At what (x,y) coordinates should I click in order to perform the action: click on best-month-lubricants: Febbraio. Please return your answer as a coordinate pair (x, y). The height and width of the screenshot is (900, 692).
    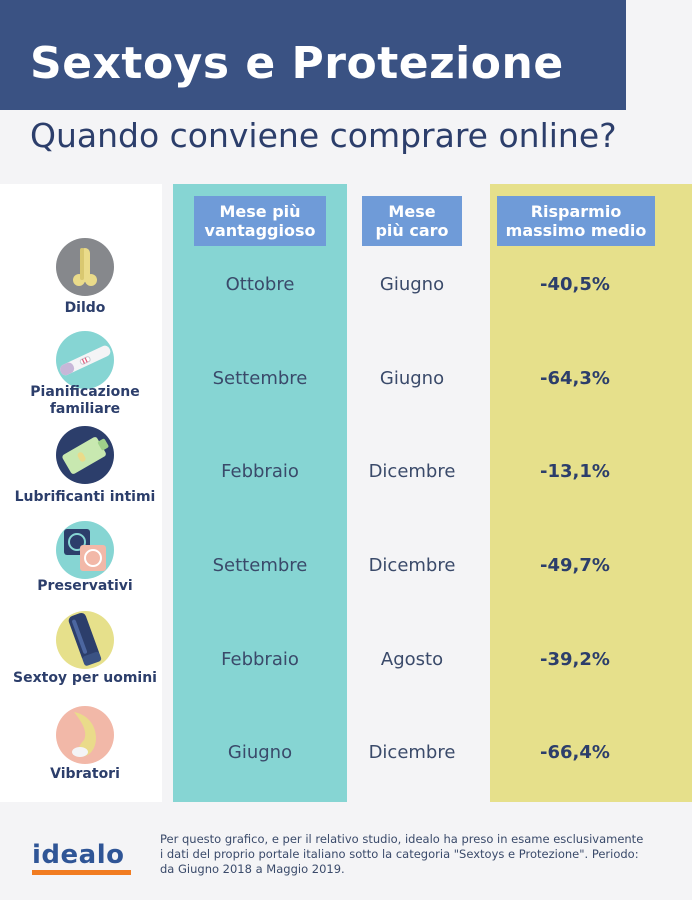
    Looking at the image, I should click on (260, 471).